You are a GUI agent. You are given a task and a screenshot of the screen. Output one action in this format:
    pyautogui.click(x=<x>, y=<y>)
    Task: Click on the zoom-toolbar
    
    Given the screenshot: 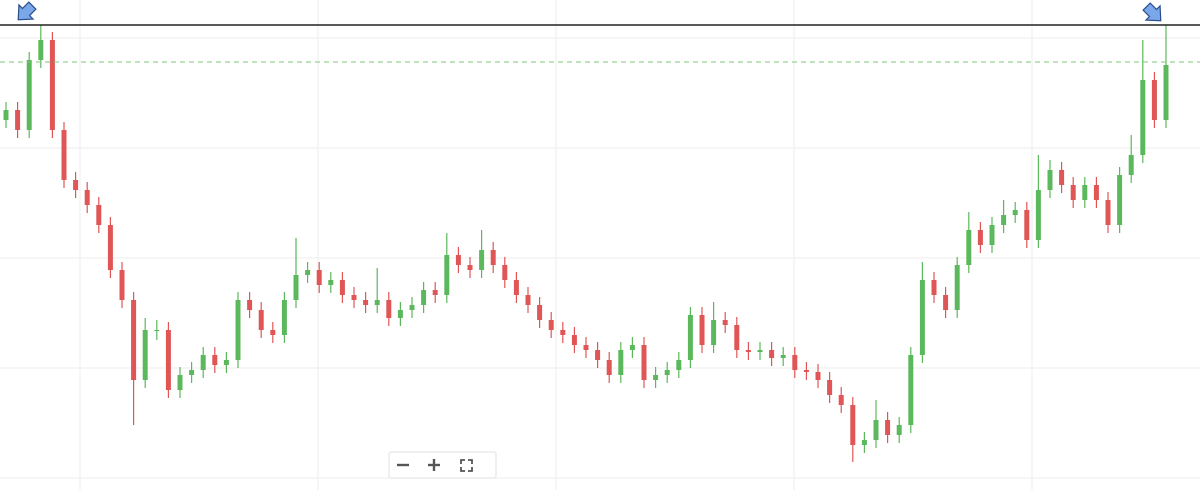 What is the action you would take?
    pyautogui.click(x=442, y=465)
    